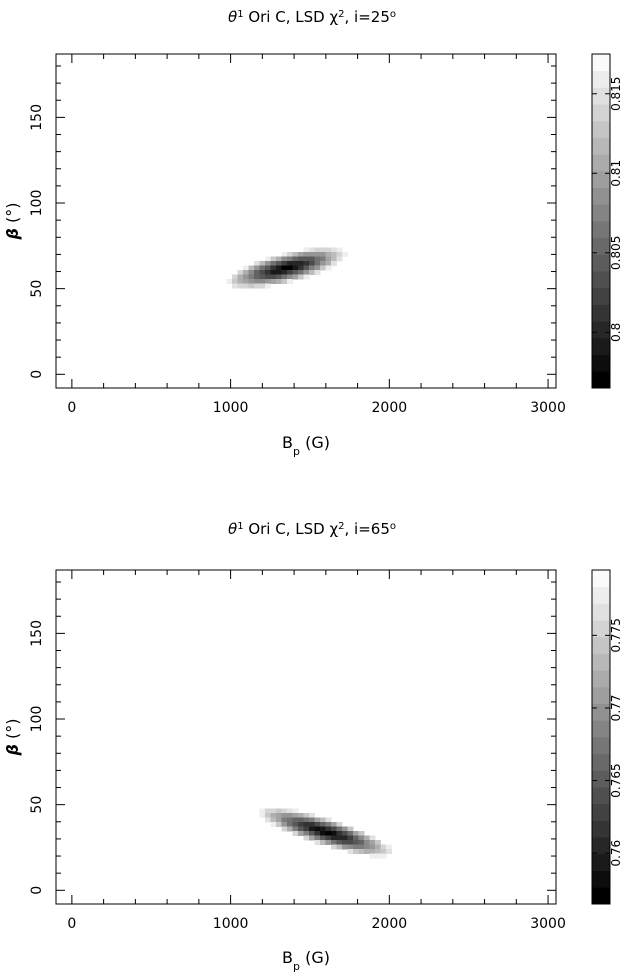  Describe the element at coordinates (312, 17) in the screenshot. I see `chart-title: θ1 Ori C, LSD χ2, i=25o` at that location.